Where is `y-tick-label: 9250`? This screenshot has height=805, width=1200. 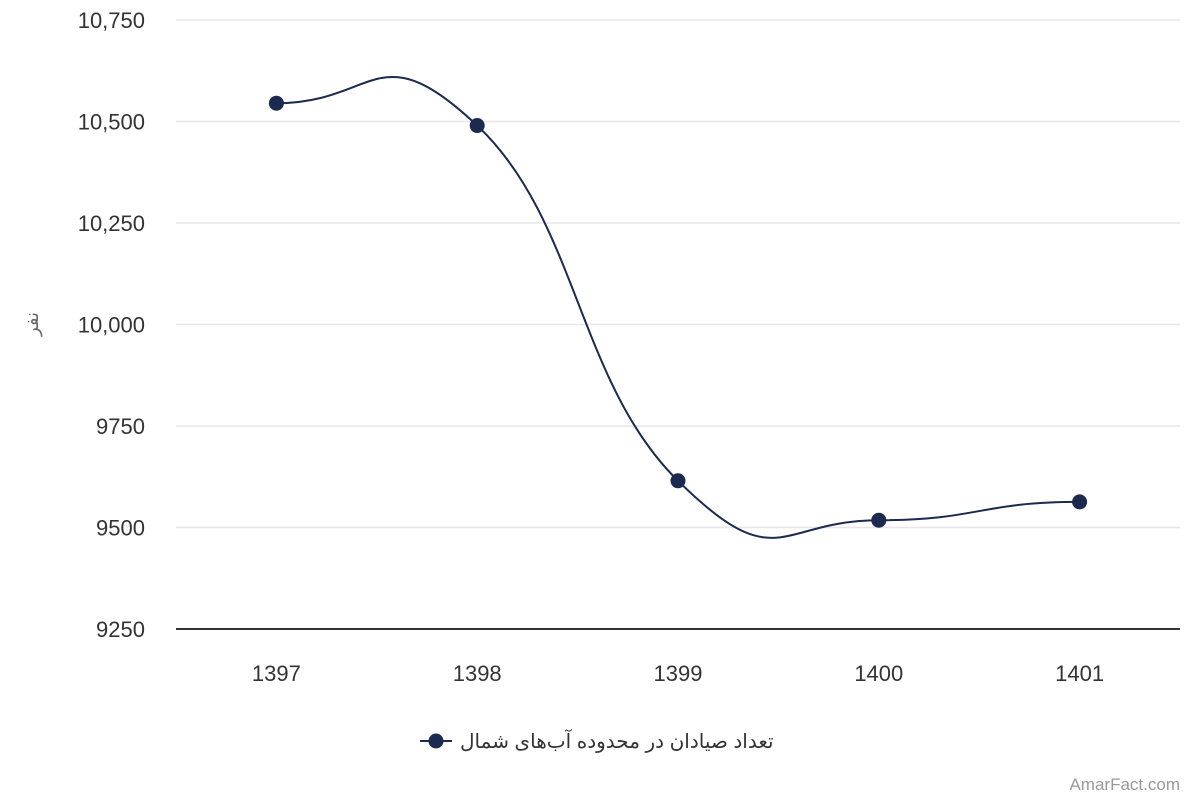 y-tick-label: 9250 is located at coordinates (120, 629).